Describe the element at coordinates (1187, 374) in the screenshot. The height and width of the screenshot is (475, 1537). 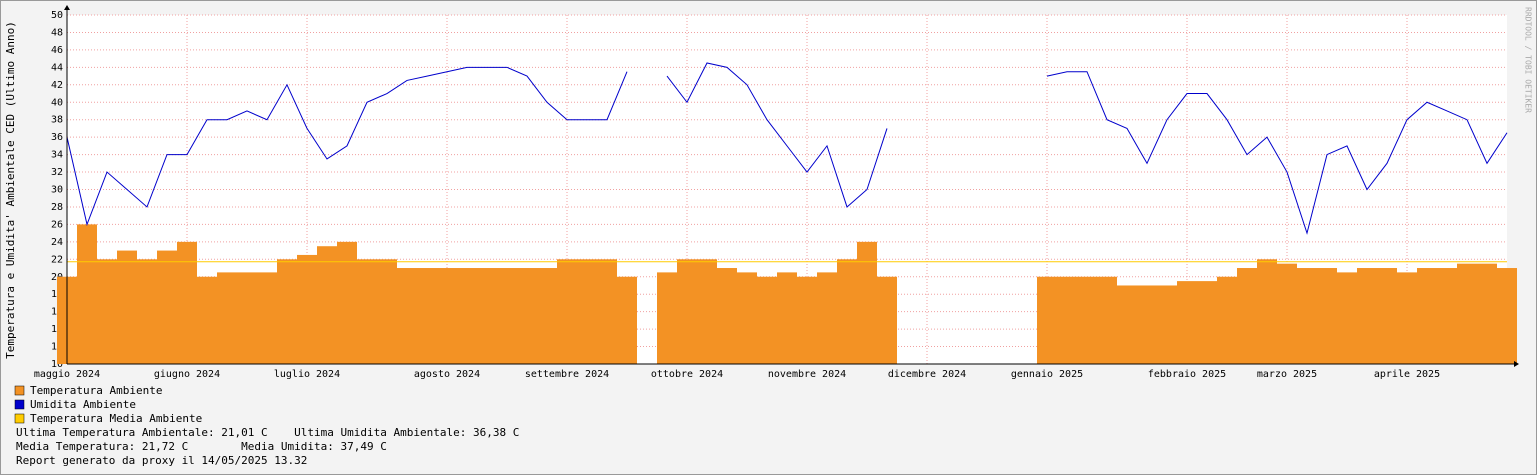
I see `x-tick-label: febbraio 2025` at that location.